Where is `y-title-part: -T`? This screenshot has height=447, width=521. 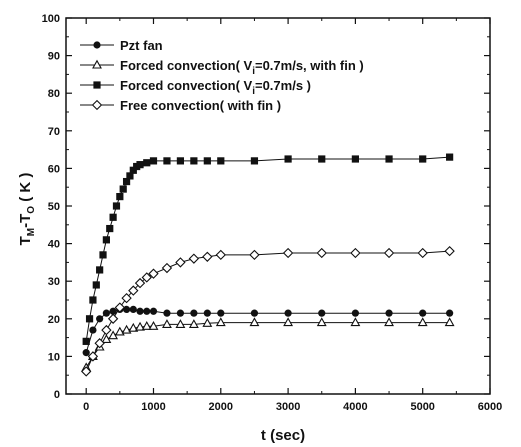
y-title-part: -T is located at coordinates (25, 221).